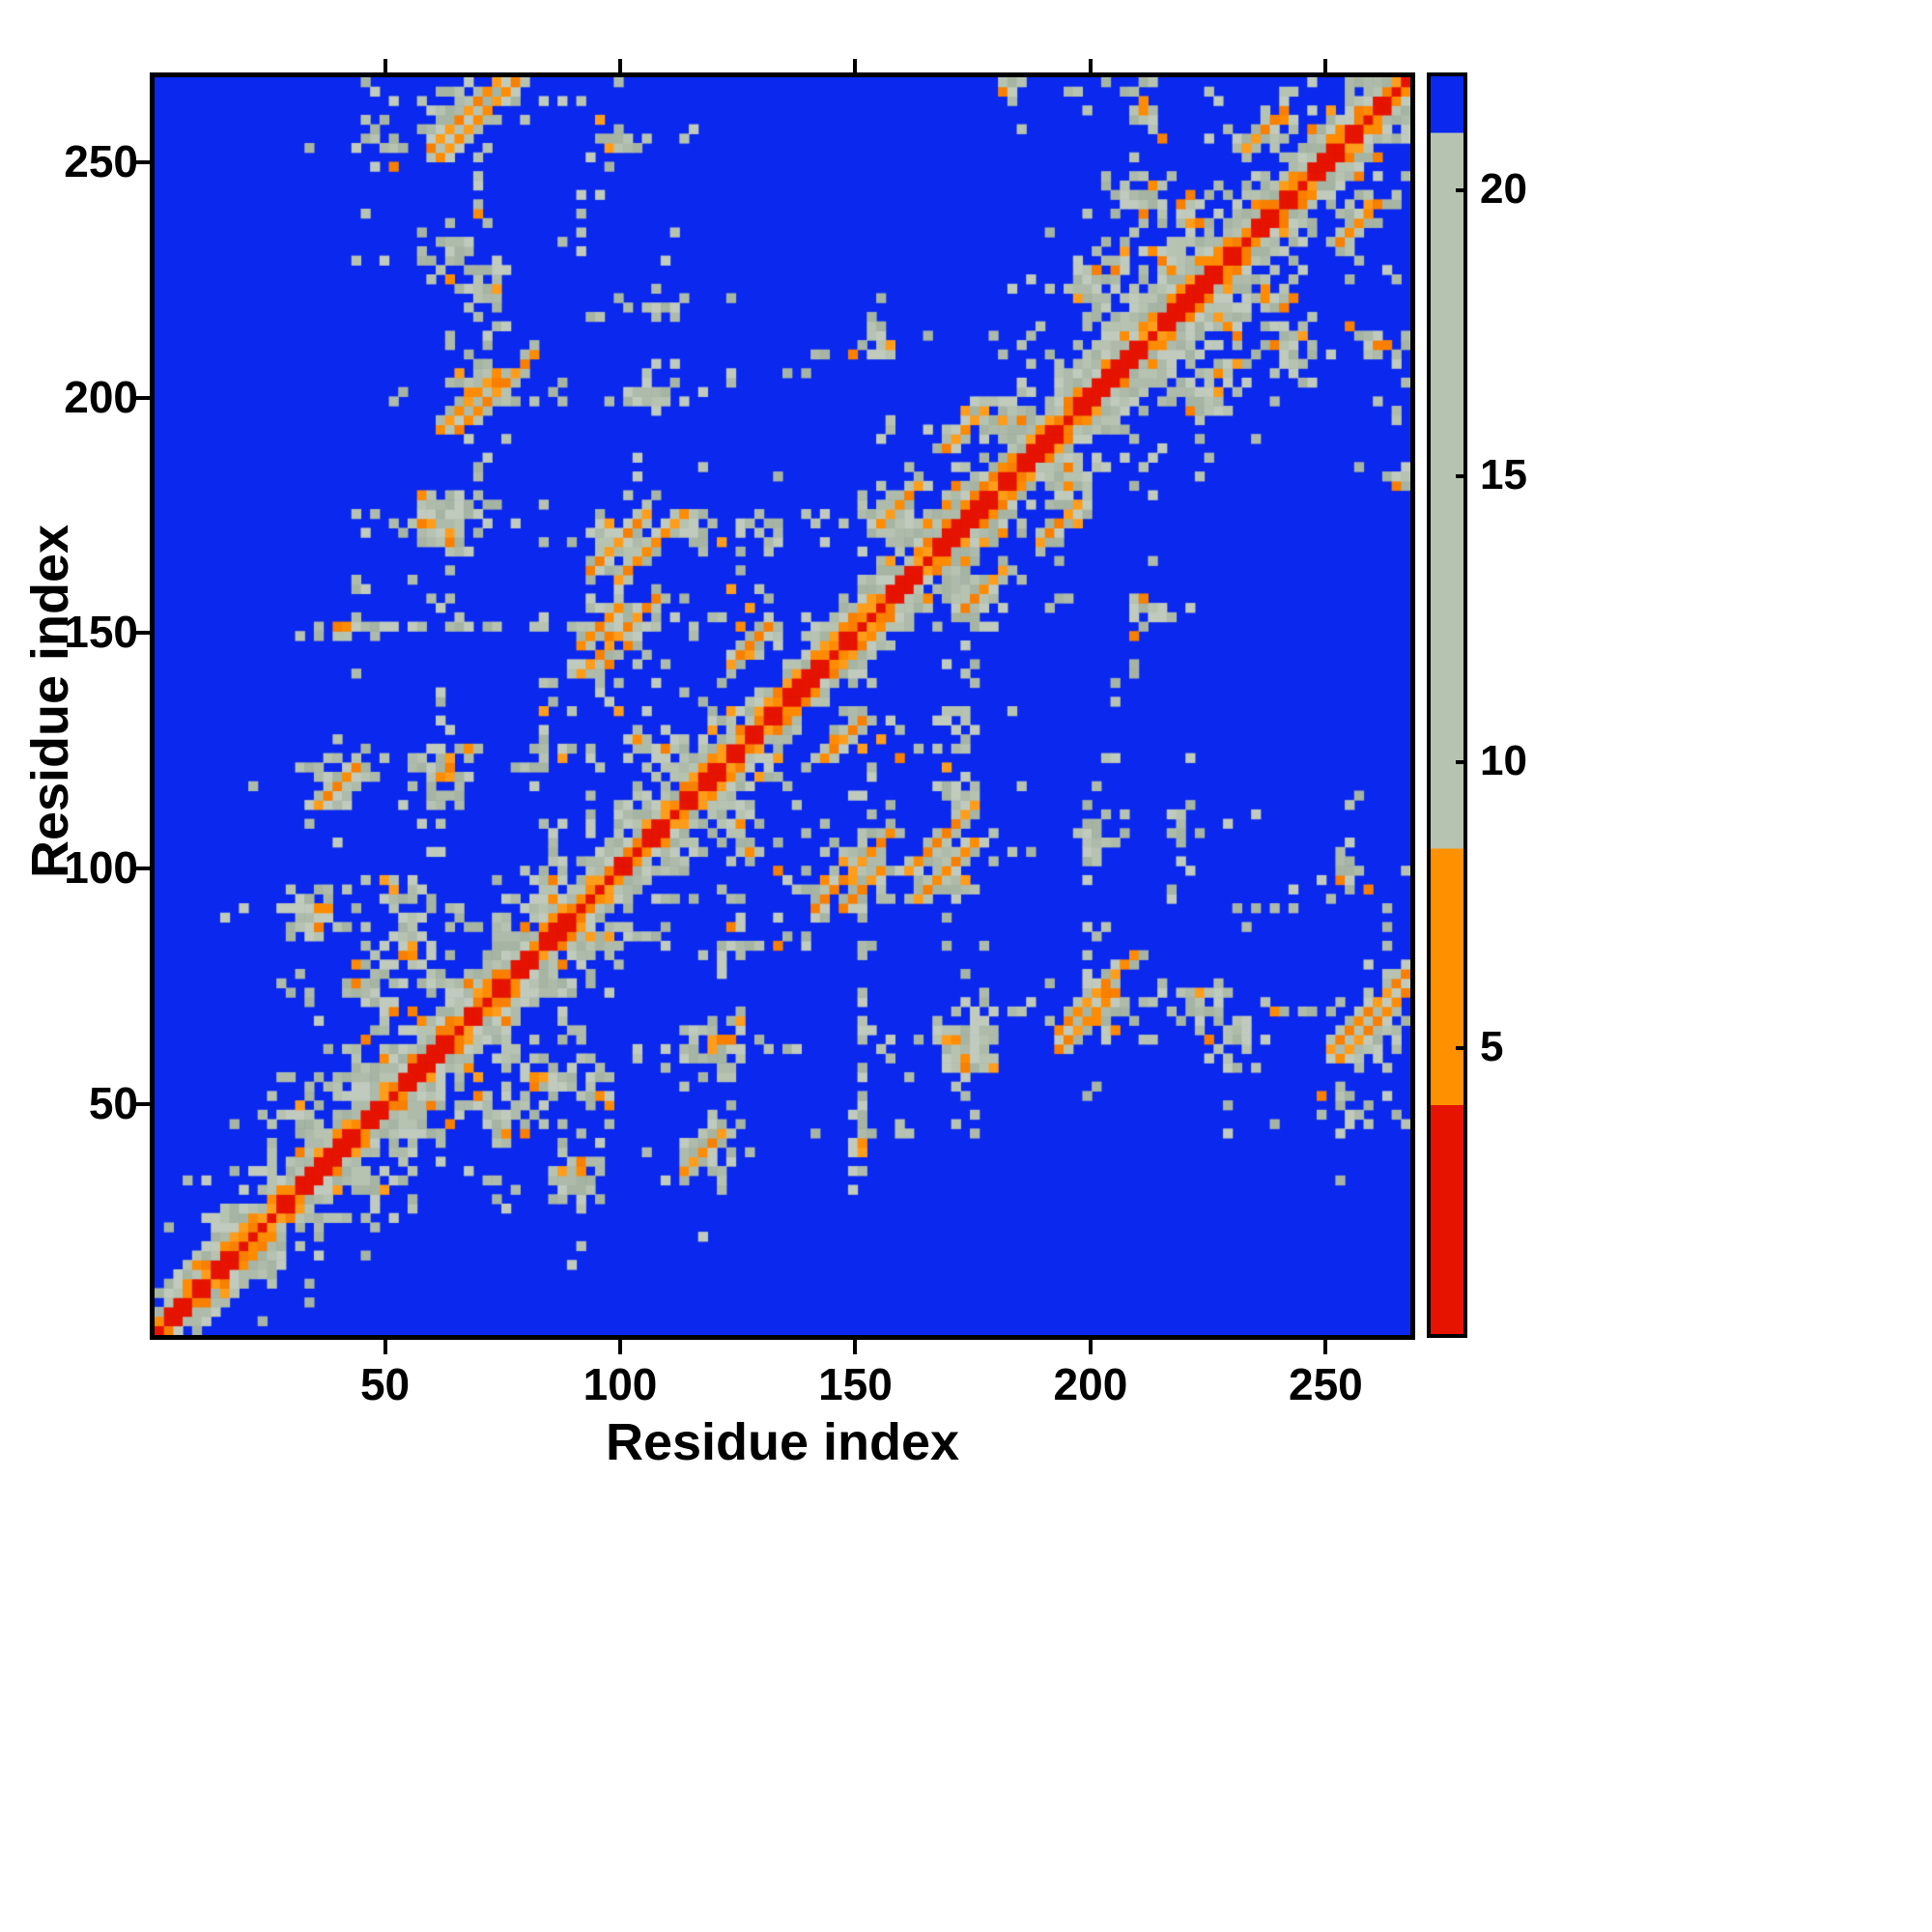  Describe the element at coordinates (101, 868) in the screenshot. I see `y-tick-label: 100` at that location.